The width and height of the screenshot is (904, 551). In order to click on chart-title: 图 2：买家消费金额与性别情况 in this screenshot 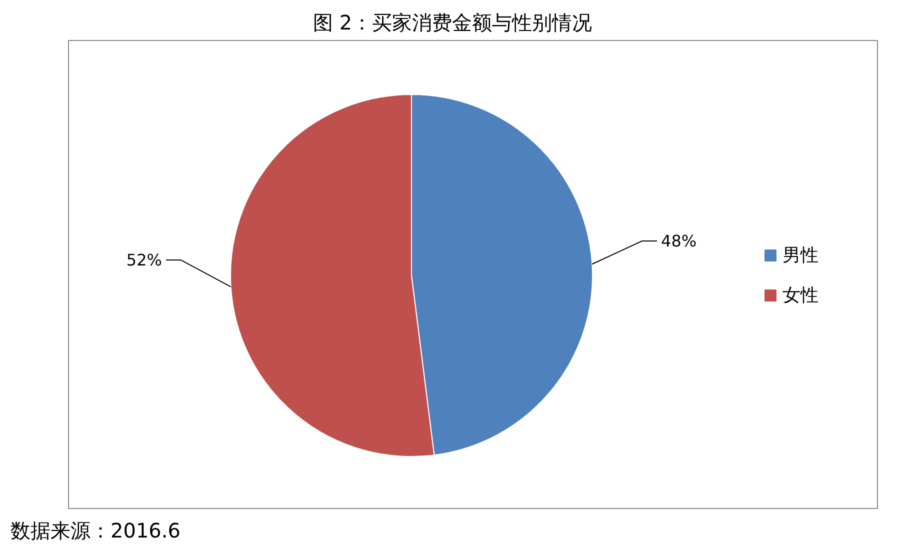, I will do `click(452, 22)`.